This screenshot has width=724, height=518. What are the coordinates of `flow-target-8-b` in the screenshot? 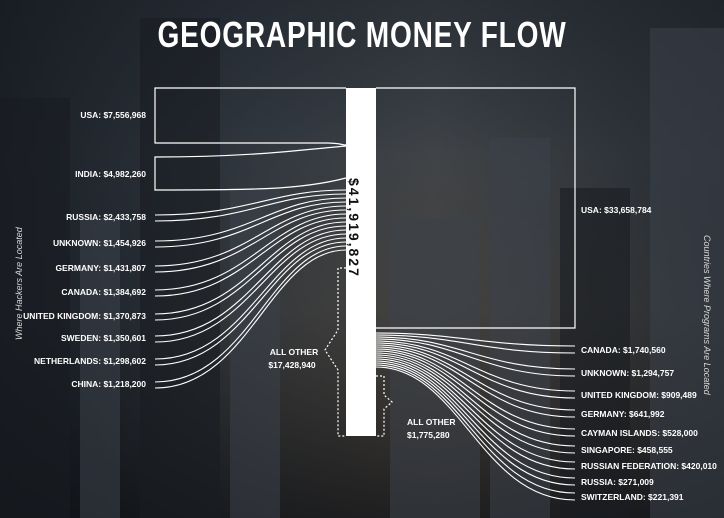 It's located at (475, 424).